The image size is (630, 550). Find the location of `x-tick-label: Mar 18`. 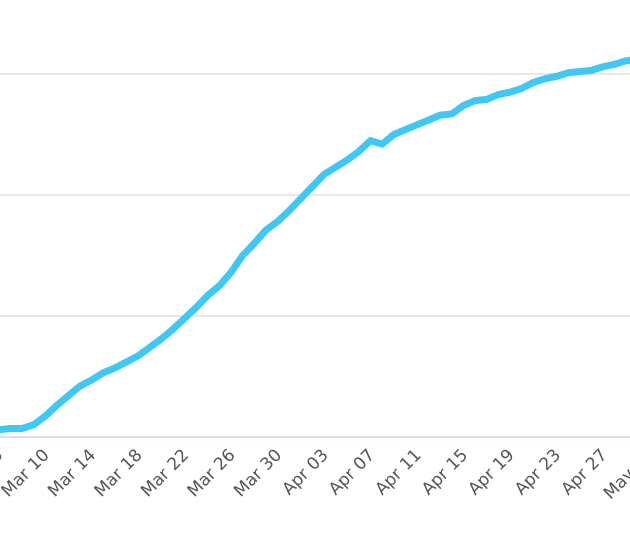

x-tick-label: Mar 18 is located at coordinates (119, 473).